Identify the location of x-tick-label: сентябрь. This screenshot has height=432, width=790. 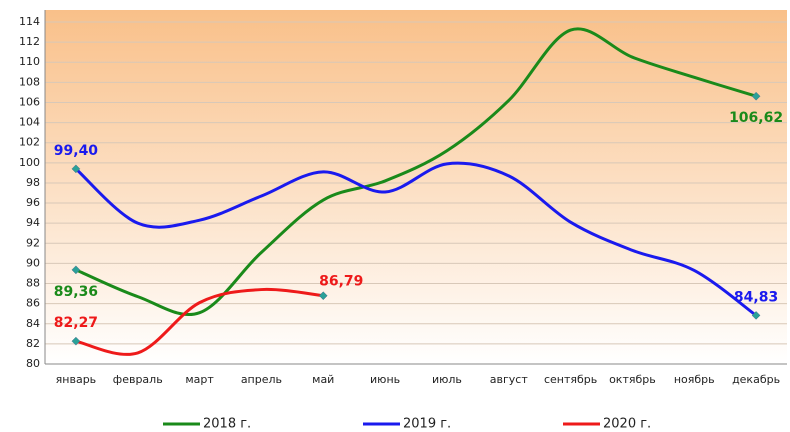
(570, 379).